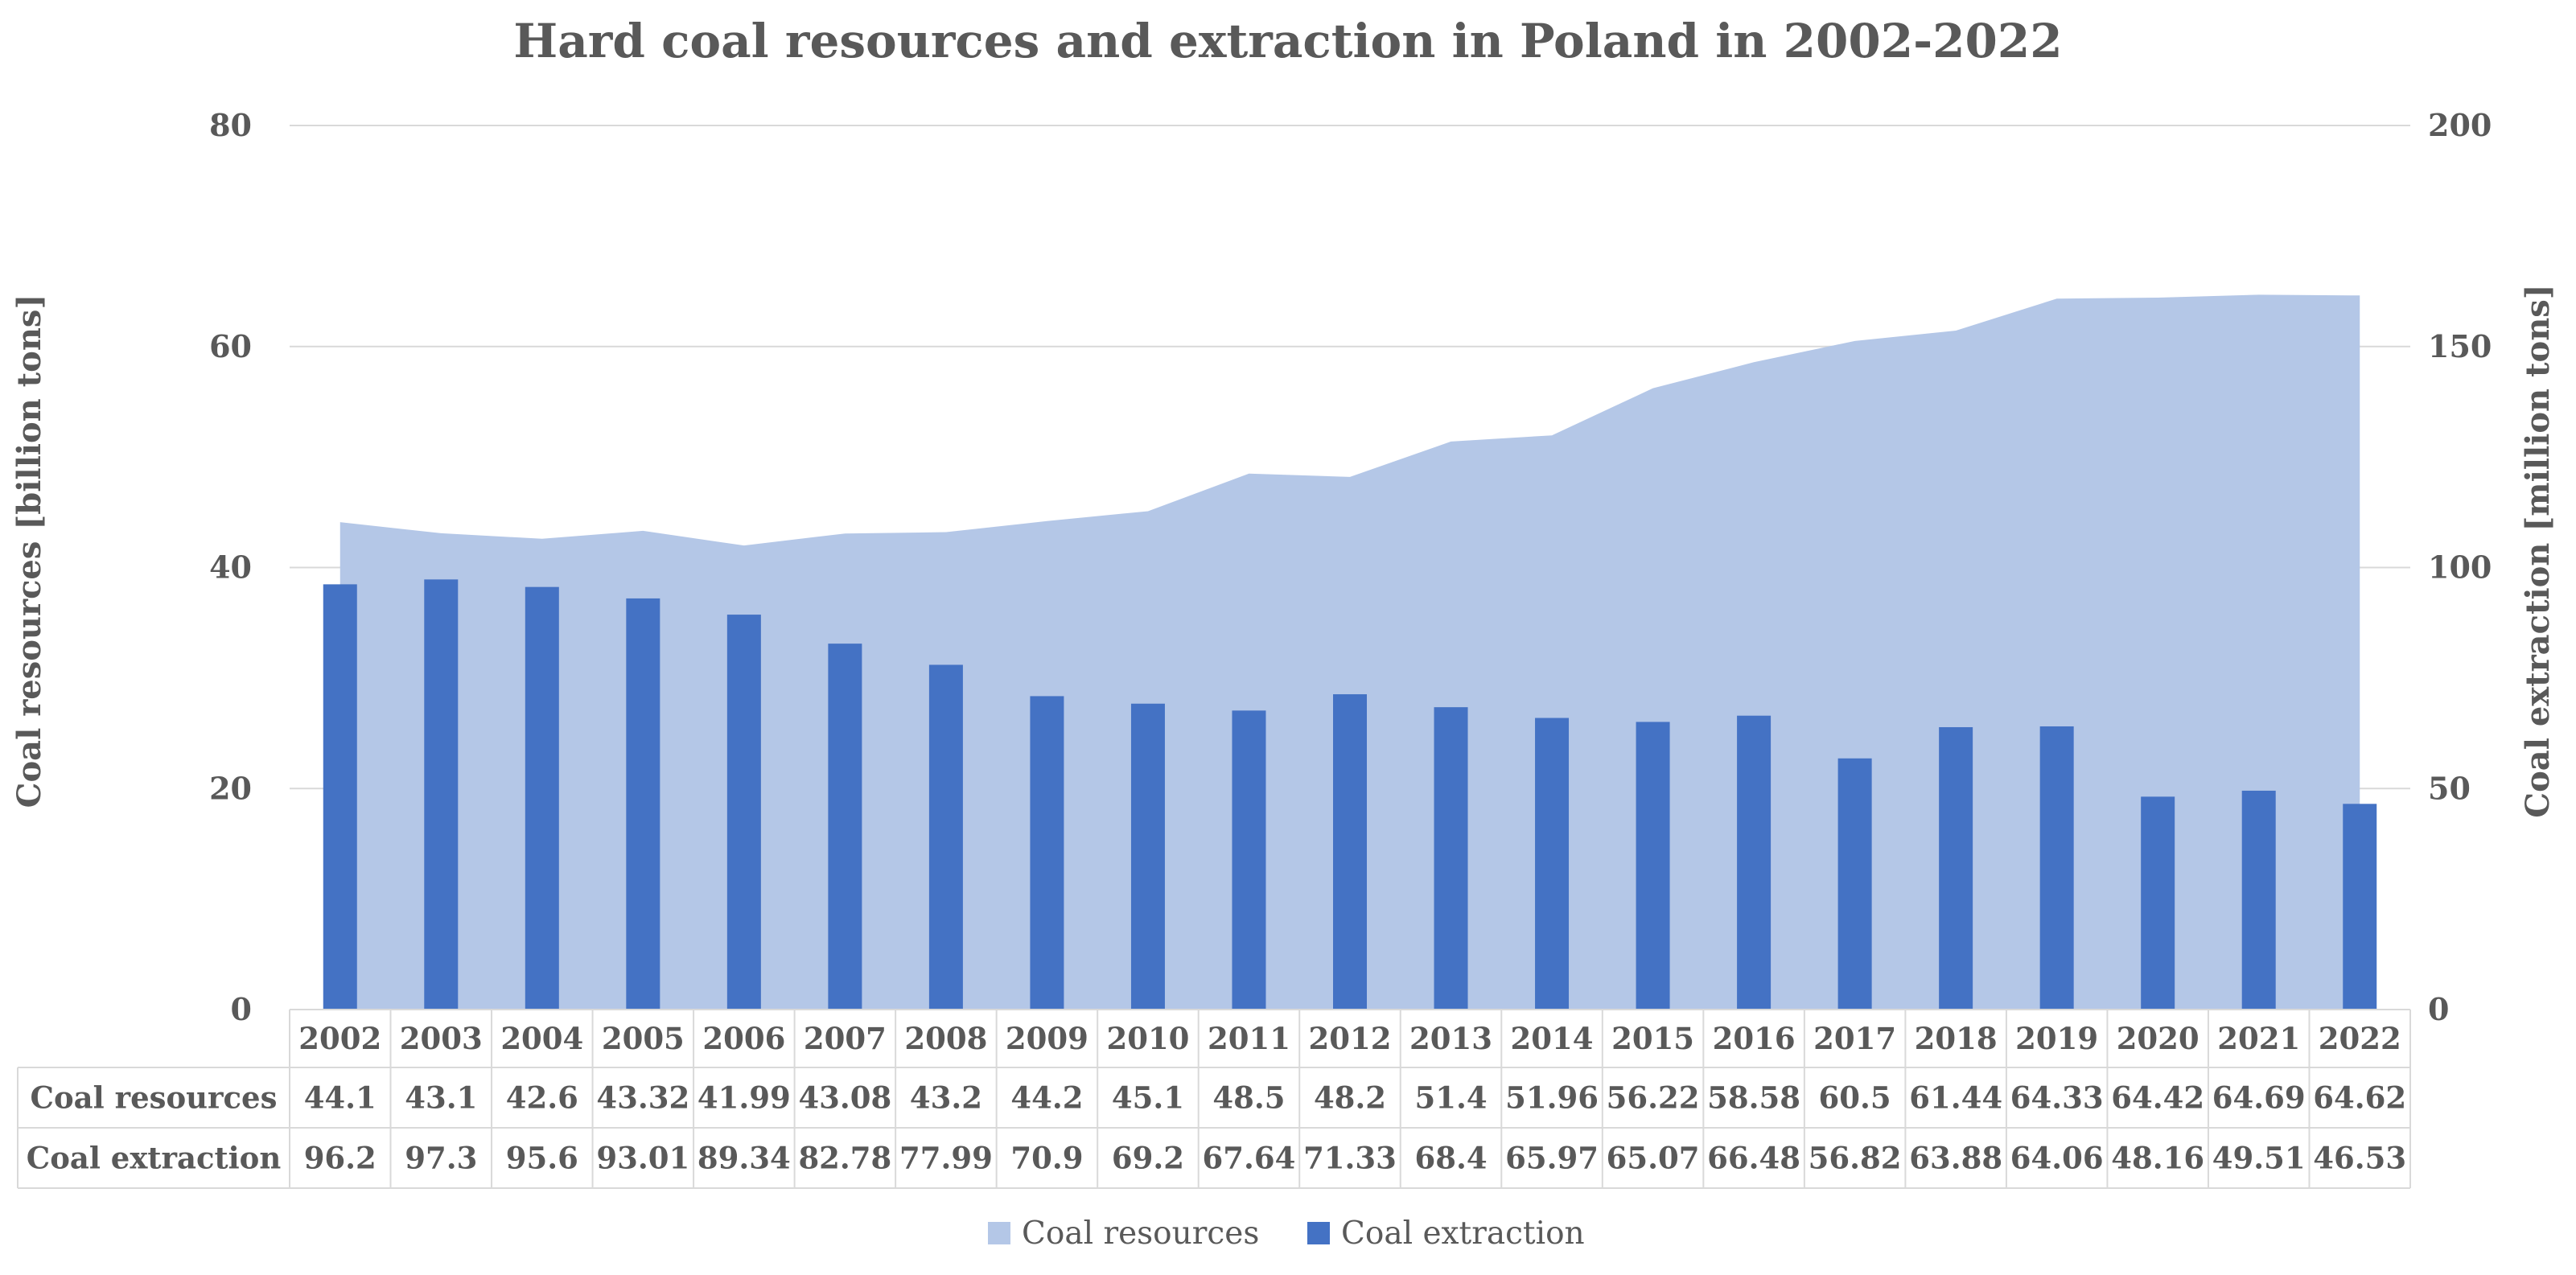 This screenshot has height=1275, width=2576. I want to click on table-cell-value: 82.78, so click(844, 1158).